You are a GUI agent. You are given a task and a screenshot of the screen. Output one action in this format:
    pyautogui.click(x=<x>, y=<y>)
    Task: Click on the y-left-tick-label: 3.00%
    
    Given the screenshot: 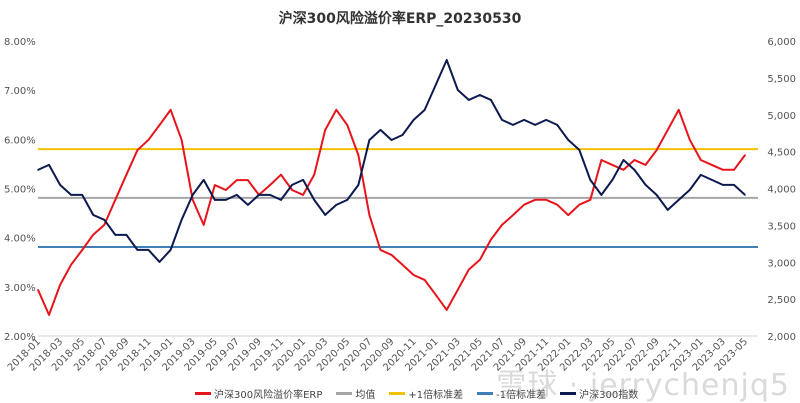 What is the action you would take?
    pyautogui.click(x=20, y=288)
    